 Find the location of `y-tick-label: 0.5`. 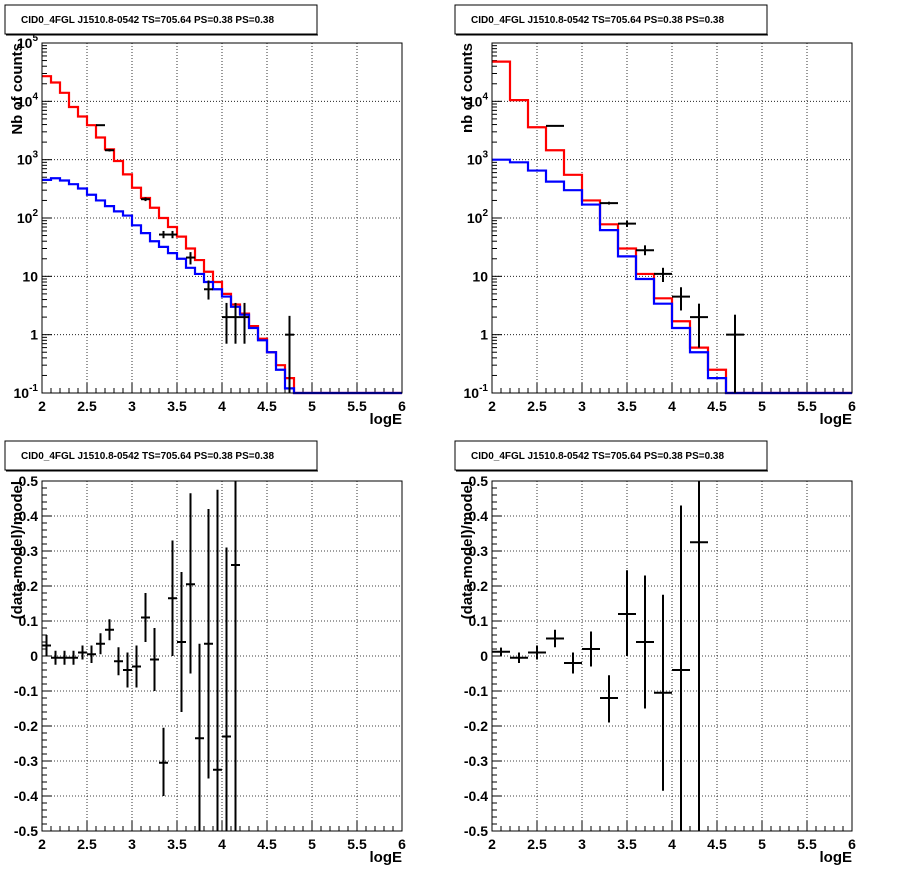

y-tick-label: 0.5 is located at coordinates (479, 481).